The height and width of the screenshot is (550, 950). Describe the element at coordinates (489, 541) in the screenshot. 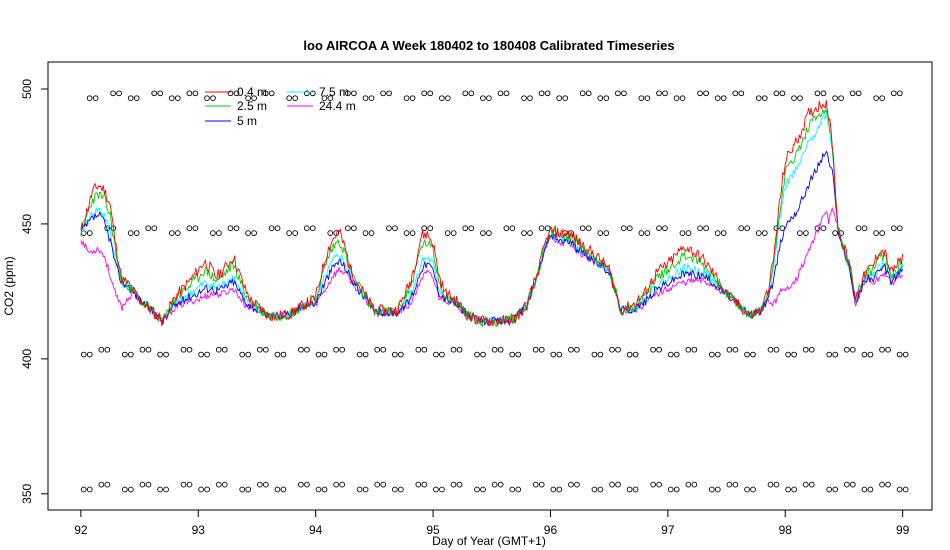

I see `x-axis-label: Day of Year (GMT+1)` at that location.